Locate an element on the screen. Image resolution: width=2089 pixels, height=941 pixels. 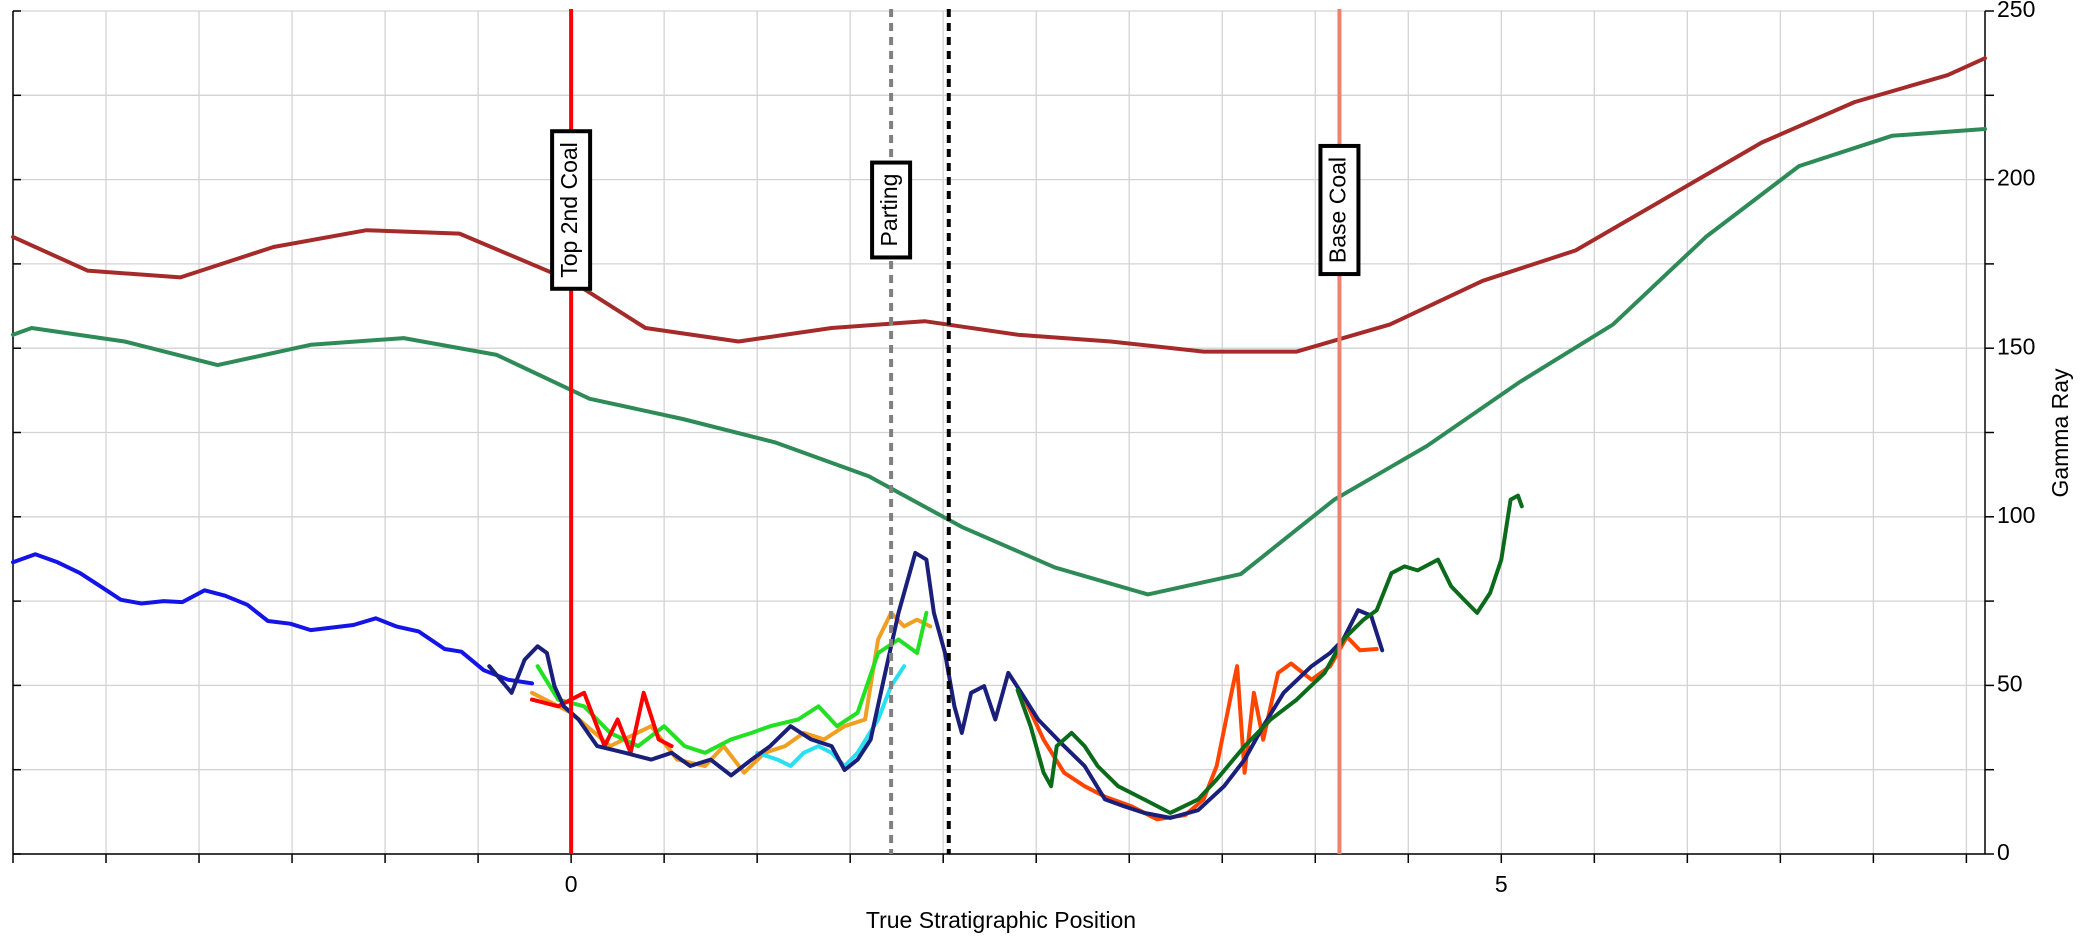
y-tick-label: 250 is located at coordinates (2016, 11).